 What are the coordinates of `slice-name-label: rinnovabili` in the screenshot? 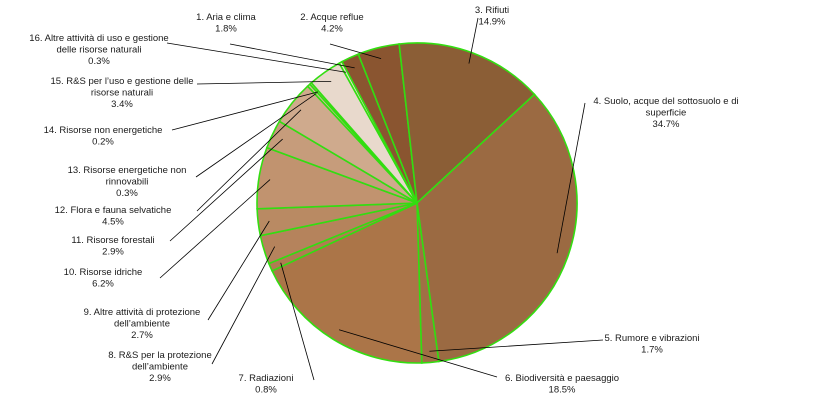 It's located at (127, 182).